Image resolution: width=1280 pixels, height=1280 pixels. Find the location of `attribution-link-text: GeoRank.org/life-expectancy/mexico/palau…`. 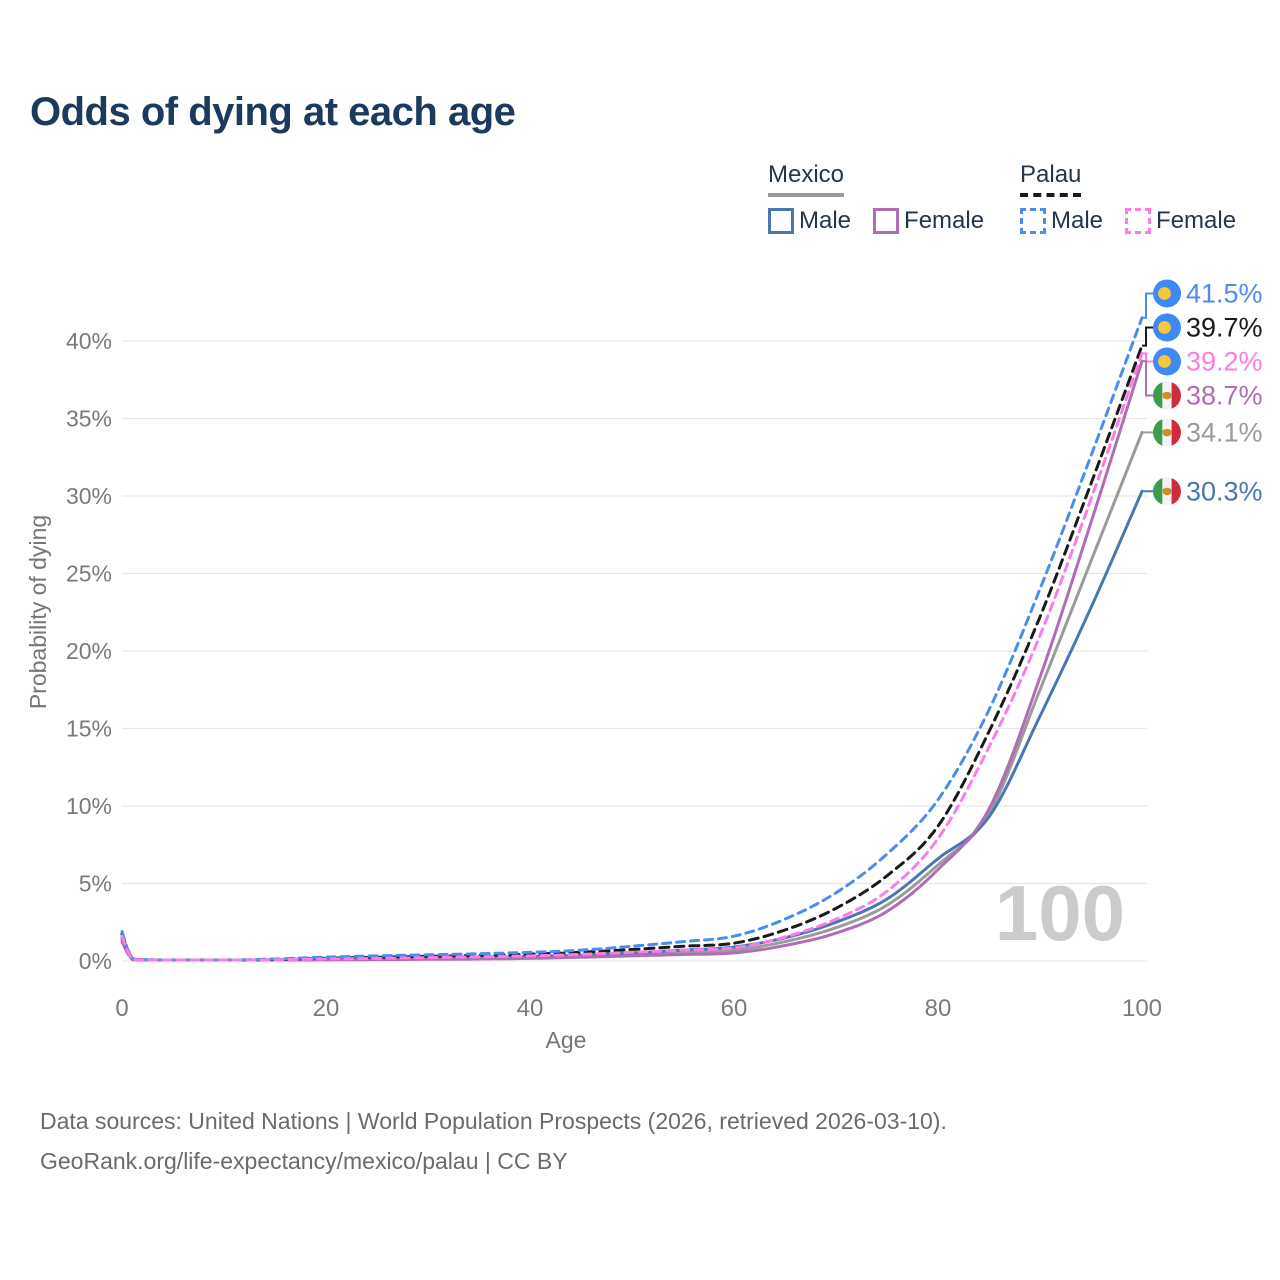

attribution-link-text: GeoRank.org/life-expectancy/mexico/palau… is located at coordinates (304, 1161).